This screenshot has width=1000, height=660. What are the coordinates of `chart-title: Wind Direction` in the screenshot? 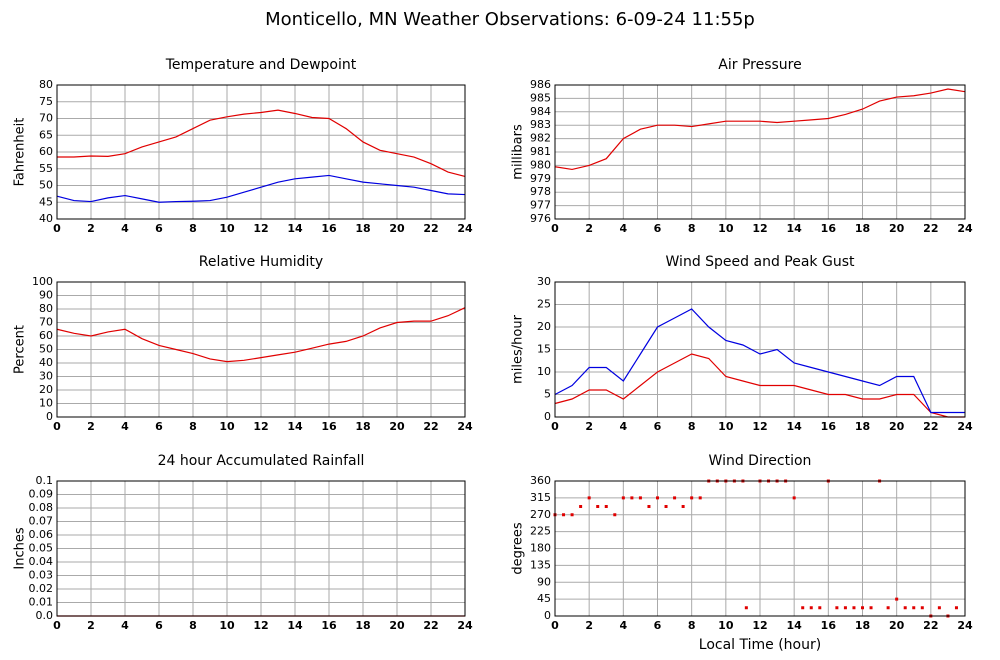 It's located at (760, 461).